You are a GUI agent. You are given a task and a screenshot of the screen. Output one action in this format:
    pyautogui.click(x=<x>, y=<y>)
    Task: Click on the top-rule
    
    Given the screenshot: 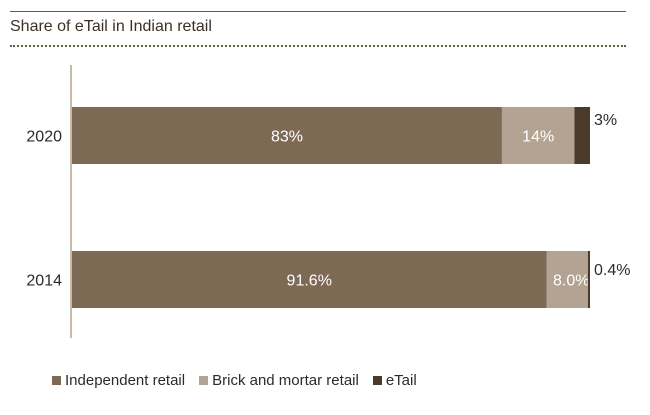 What is the action you would take?
    pyautogui.click(x=318, y=11)
    